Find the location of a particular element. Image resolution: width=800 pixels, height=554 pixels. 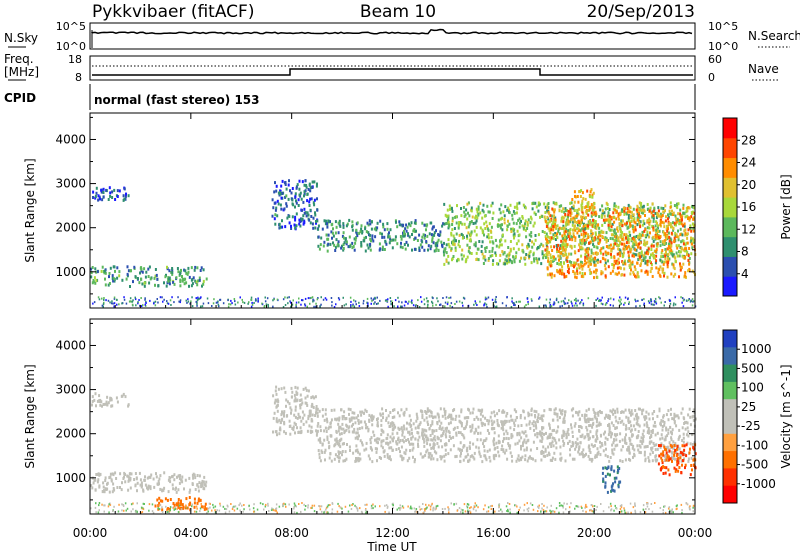

noise-panel-frame is located at coordinates (392, 36).